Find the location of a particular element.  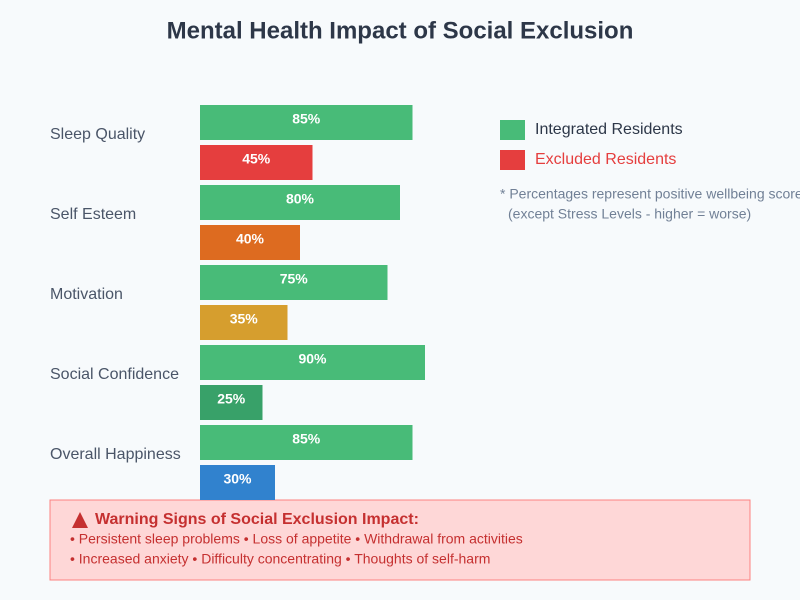

value-label: 40% is located at coordinates (250, 239).